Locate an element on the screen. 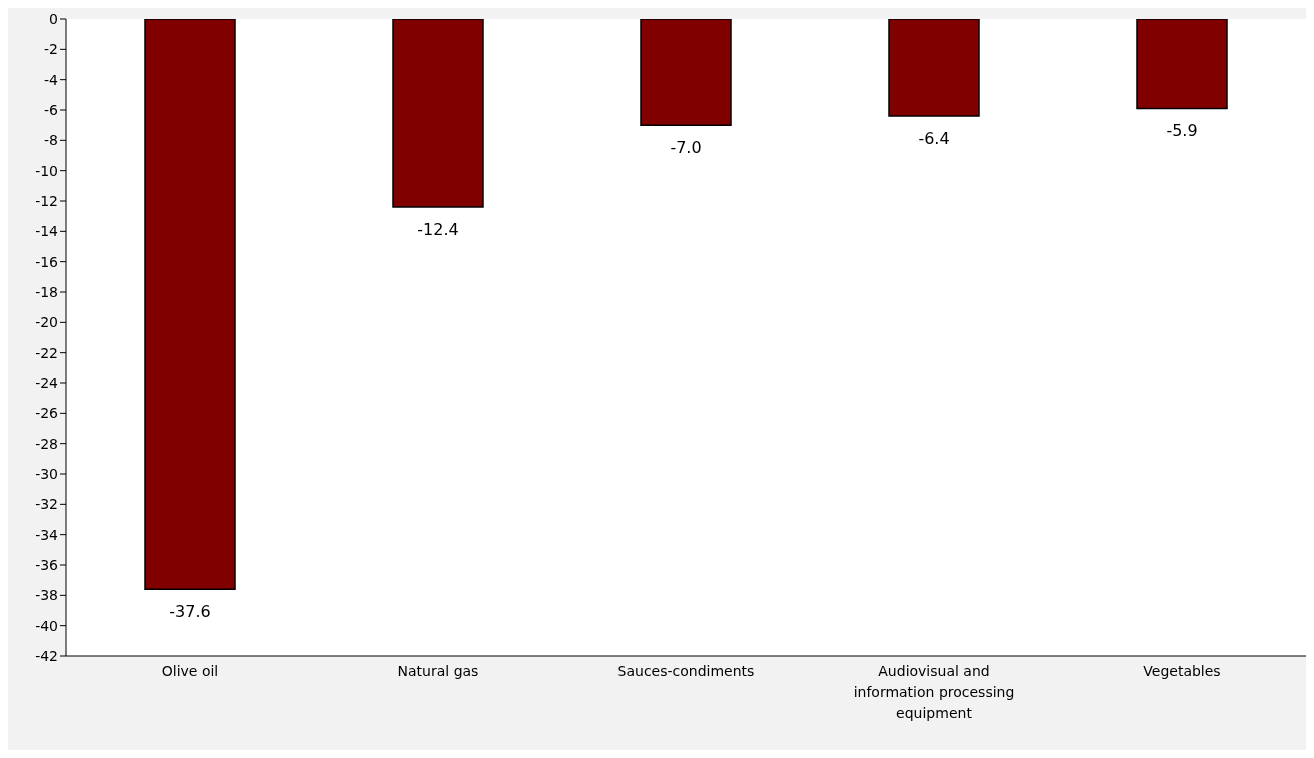 The image size is (1314, 758). data-label: -7.0 is located at coordinates (686, 148).